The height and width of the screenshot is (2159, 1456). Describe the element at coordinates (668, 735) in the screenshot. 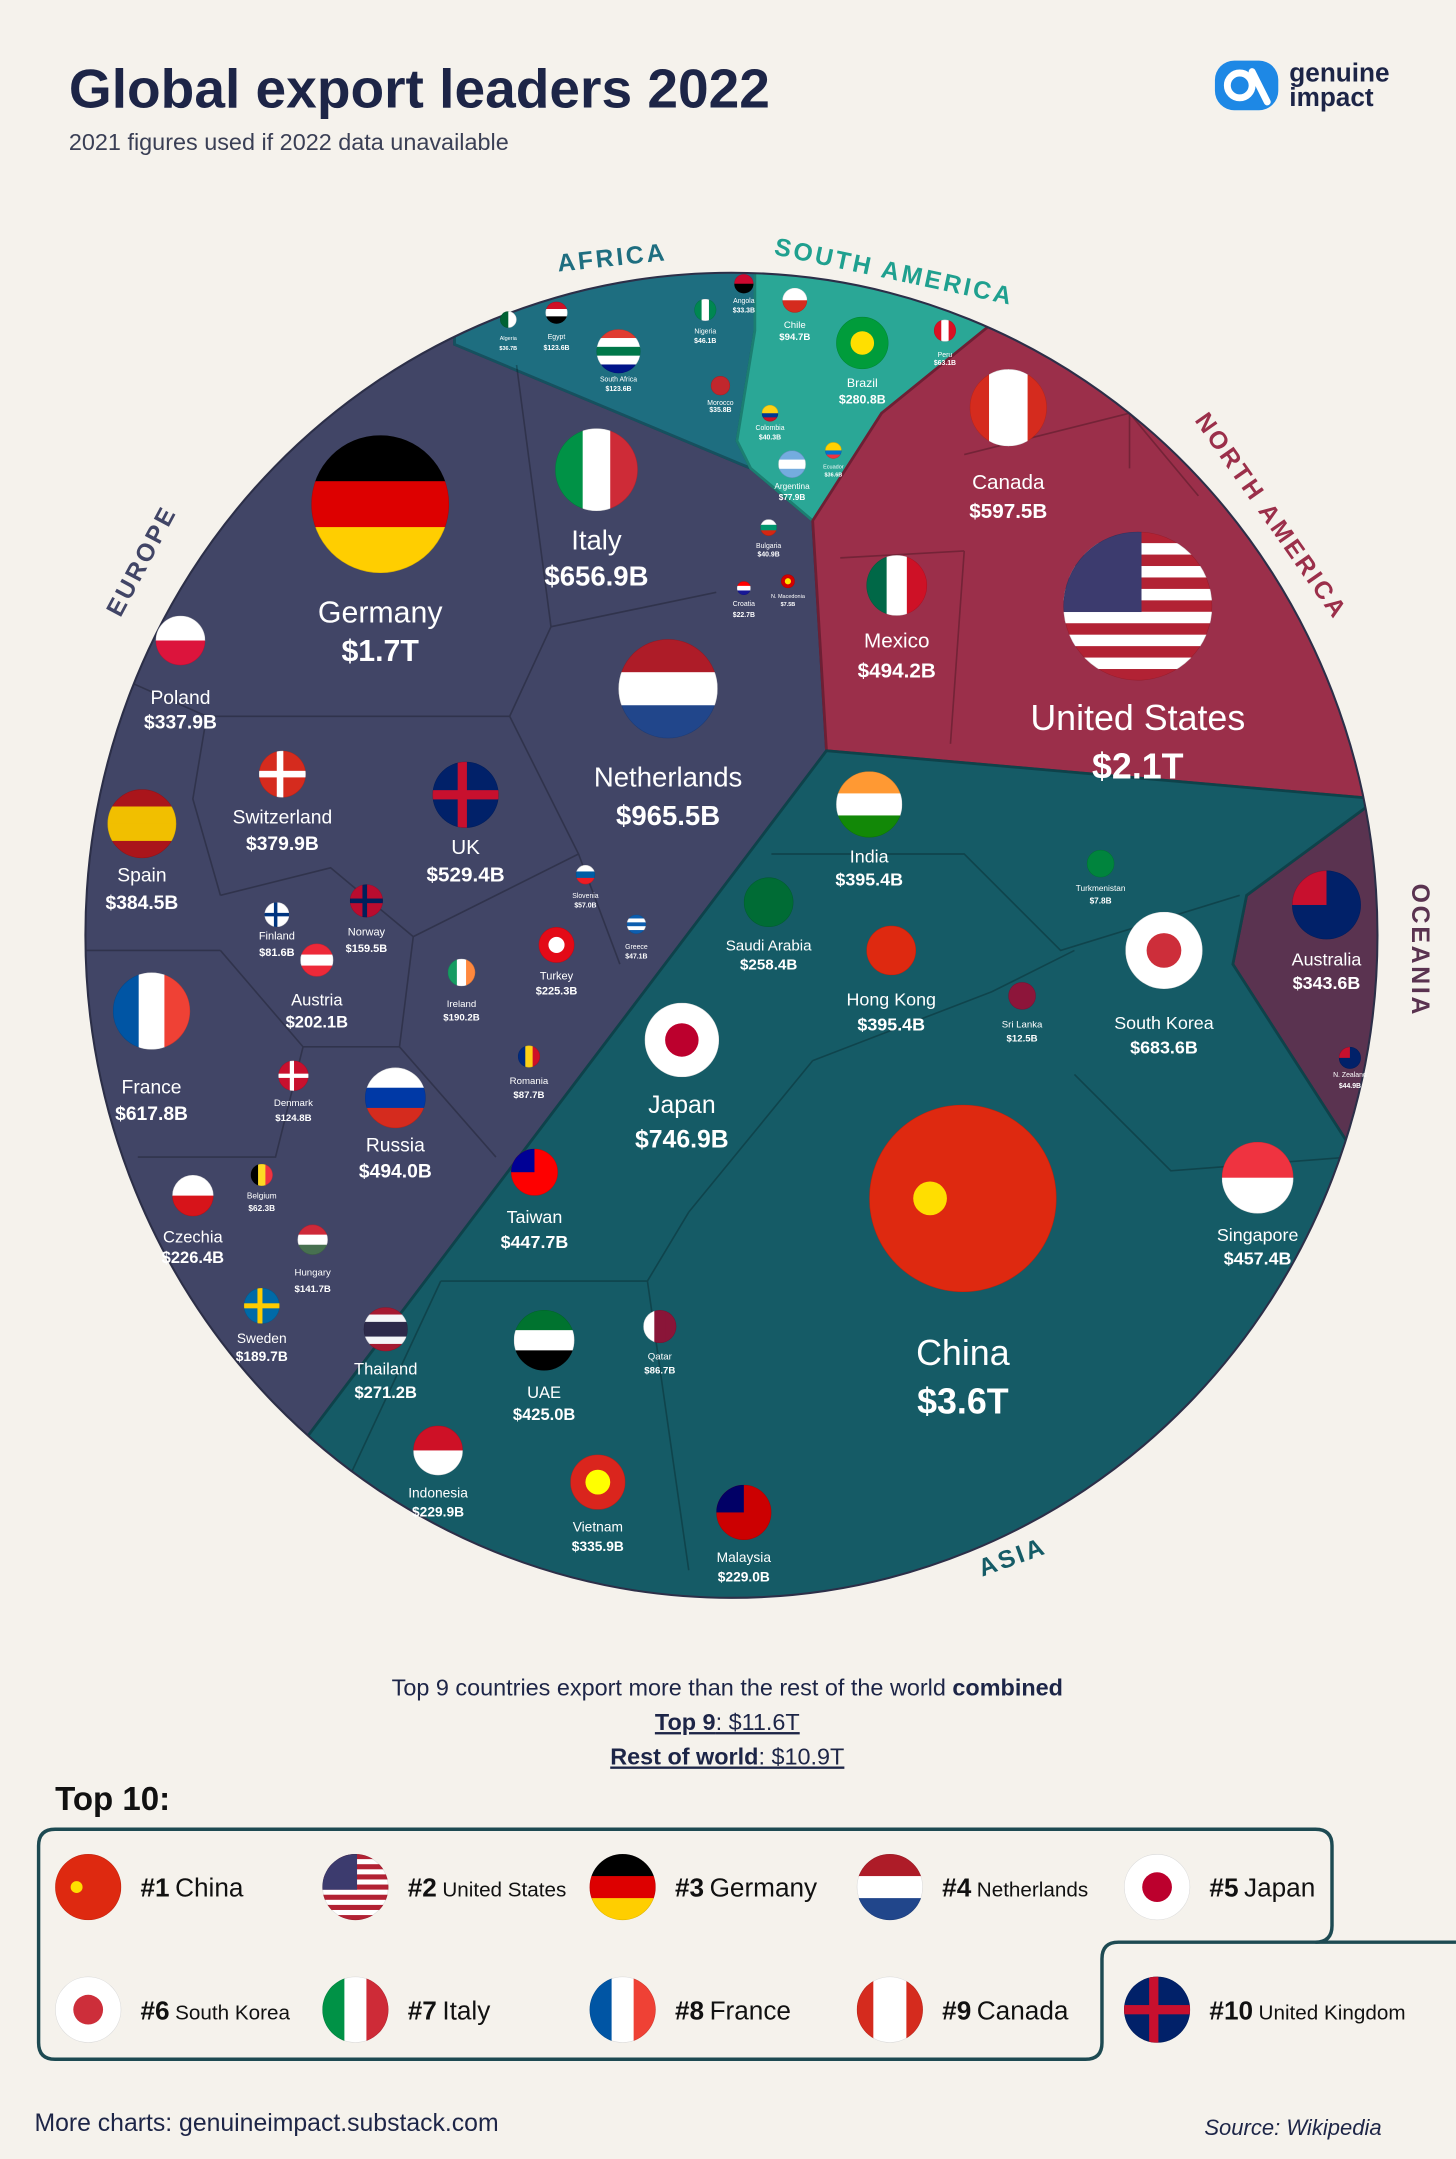

I see `country-cell: Netherlands $965.5B` at that location.